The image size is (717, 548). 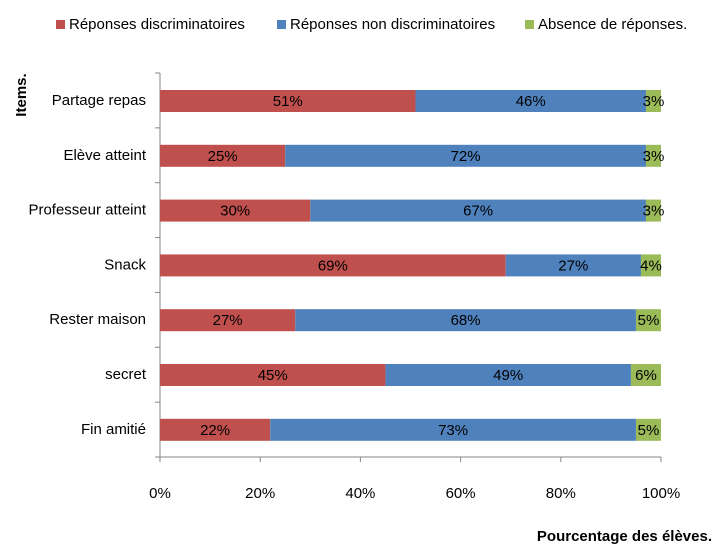 I want to click on x-tick-label: 100%, so click(x=661, y=493).